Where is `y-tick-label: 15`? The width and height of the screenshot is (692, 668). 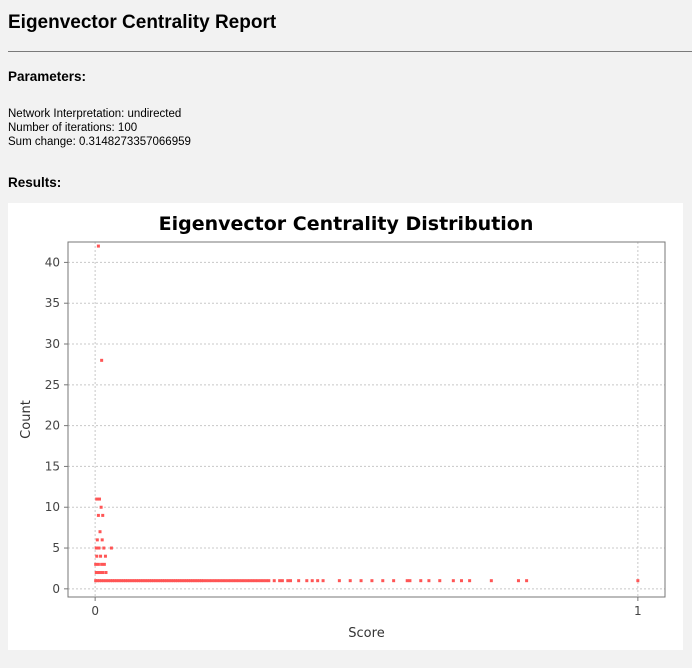 y-tick-label: 15 is located at coordinates (52, 466).